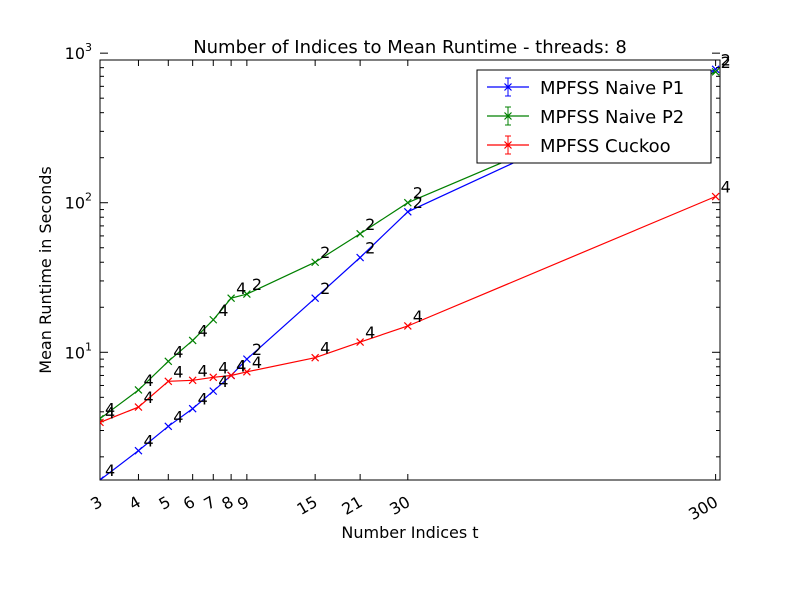 The width and height of the screenshot is (800, 600). What do you see at coordinates (409, 532) in the screenshot?
I see `x-axis-label: Number Indices t` at bounding box center [409, 532].